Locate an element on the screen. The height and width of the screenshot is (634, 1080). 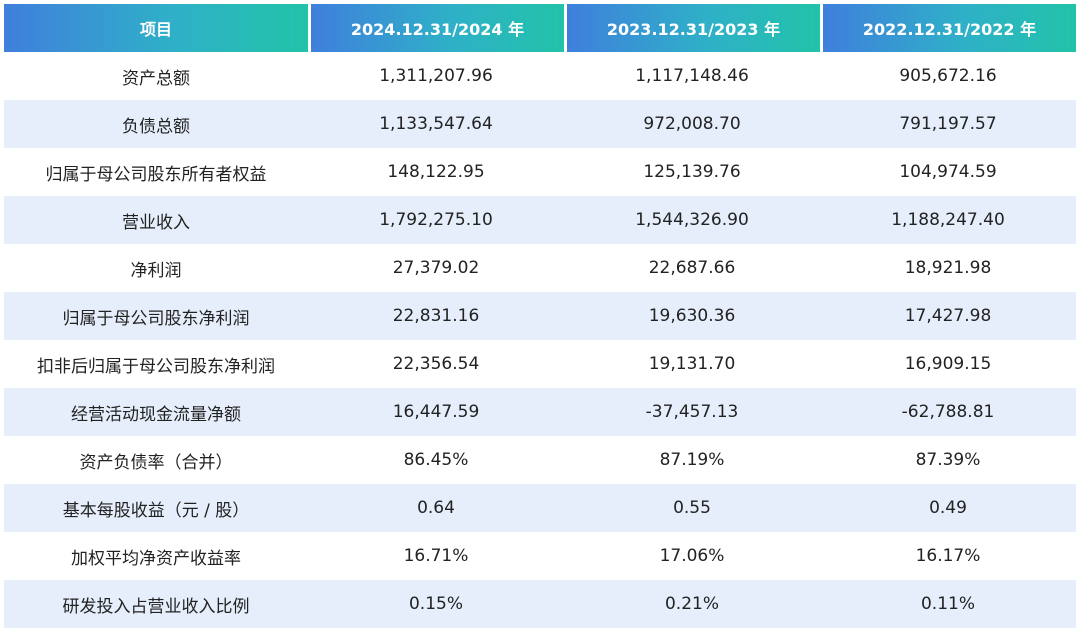
row-label: 经营活动现金流量净额 is located at coordinates (156, 414).